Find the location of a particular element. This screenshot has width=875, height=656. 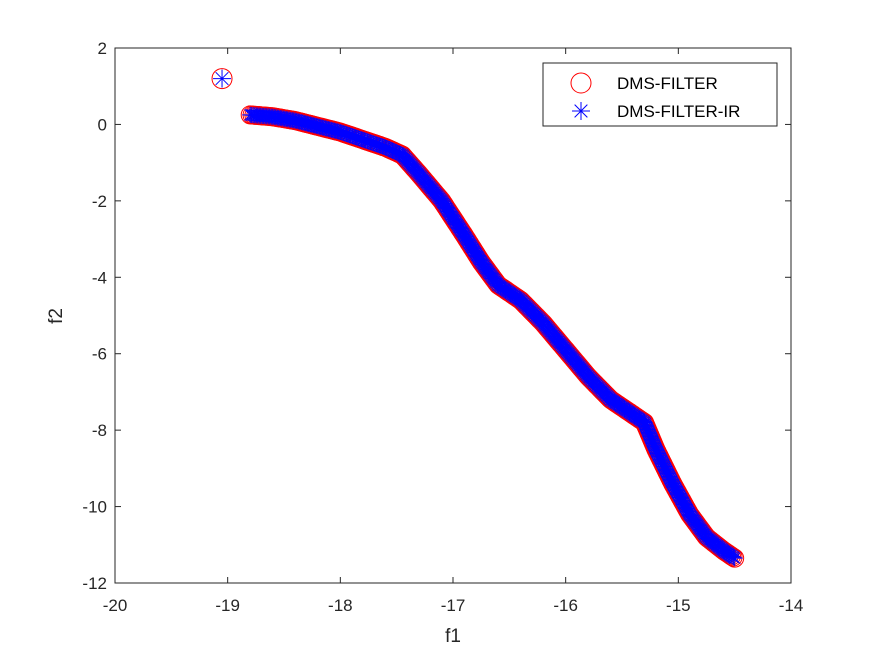

y-tick-label: 2 is located at coordinates (102, 48).